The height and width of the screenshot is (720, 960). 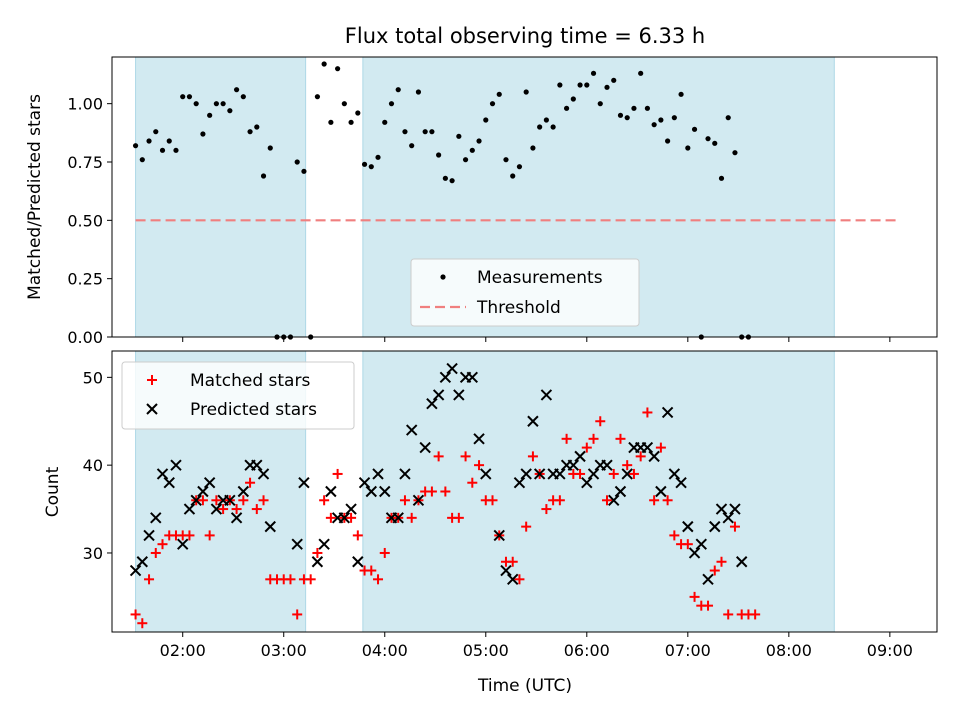 What do you see at coordinates (221, 197) in the screenshot?
I see `observing-window` at bounding box center [221, 197].